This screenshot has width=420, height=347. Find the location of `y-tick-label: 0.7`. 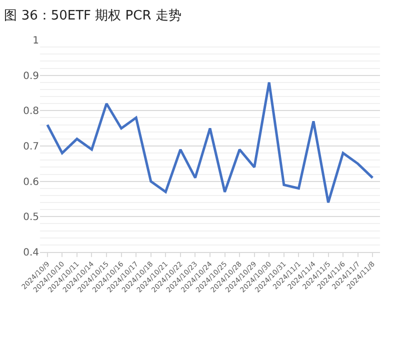

y-tick-label: 0.7 is located at coordinates (31, 147).